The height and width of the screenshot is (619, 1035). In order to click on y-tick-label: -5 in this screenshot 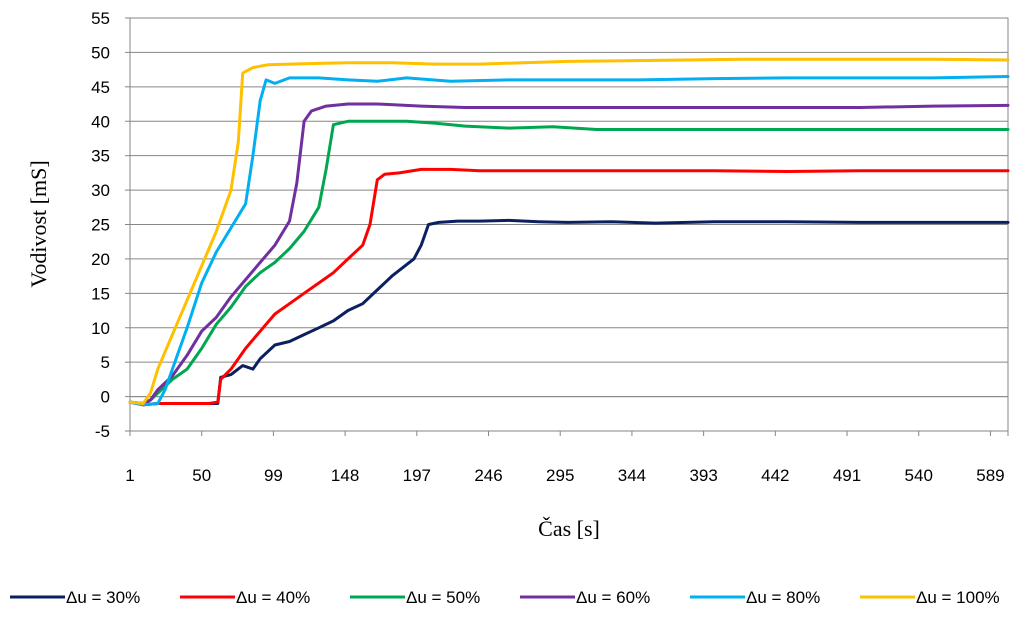, I will do `click(102, 431)`.